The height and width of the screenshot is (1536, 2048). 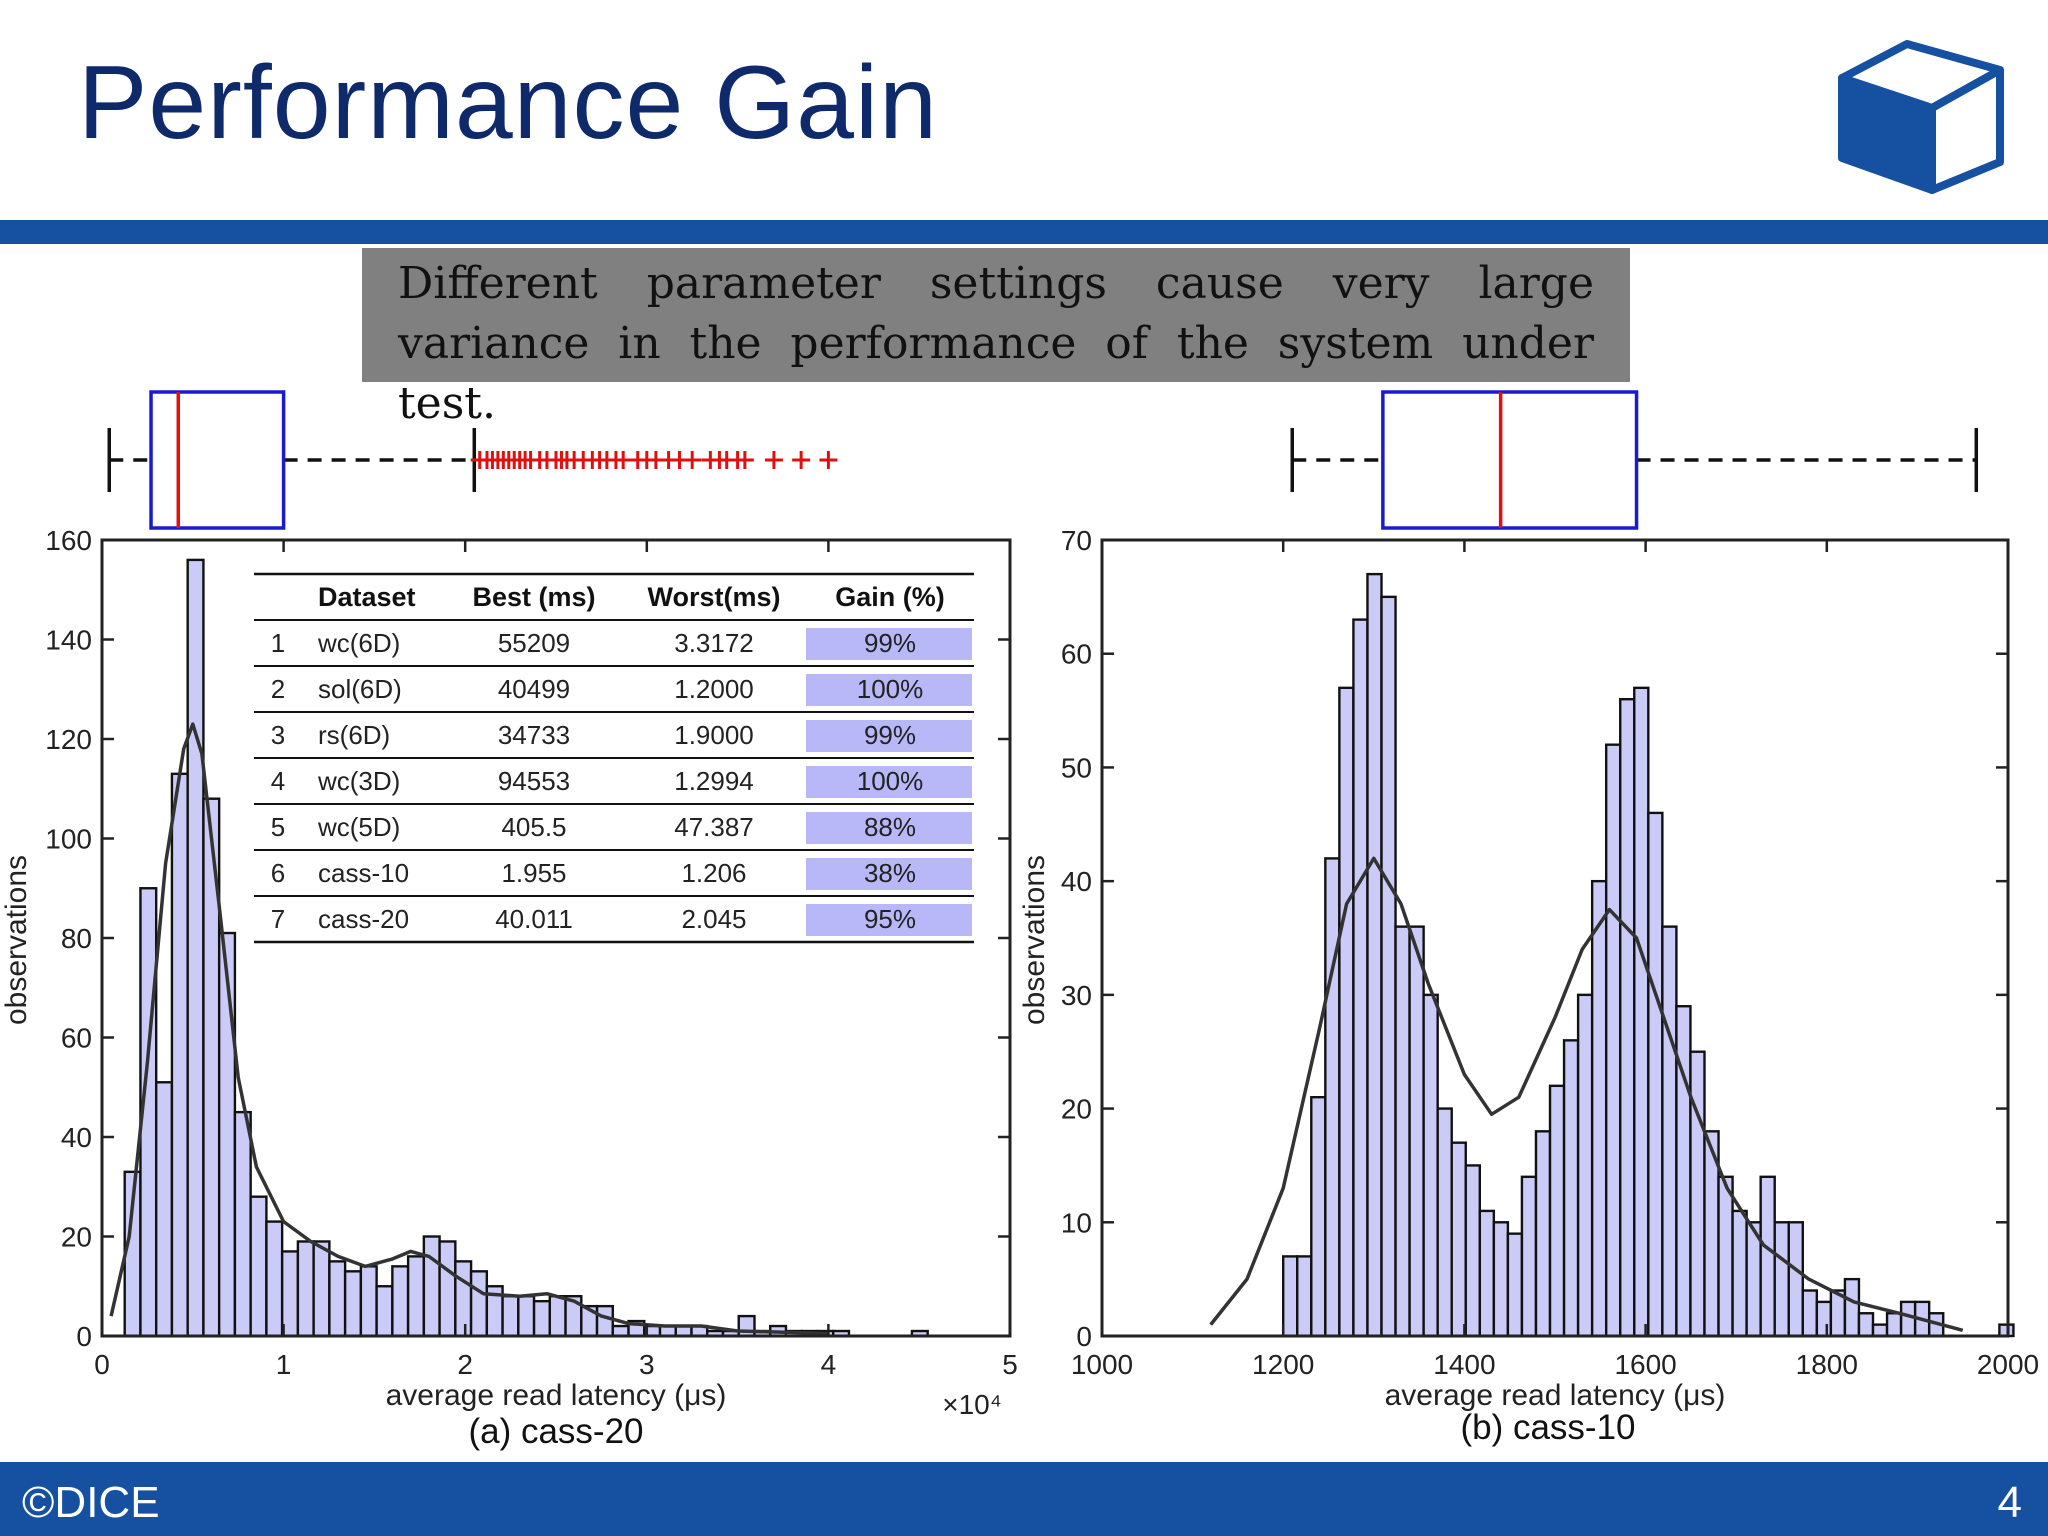 What do you see at coordinates (367, 597) in the screenshot?
I see `table-header-cell: Dataset` at bounding box center [367, 597].